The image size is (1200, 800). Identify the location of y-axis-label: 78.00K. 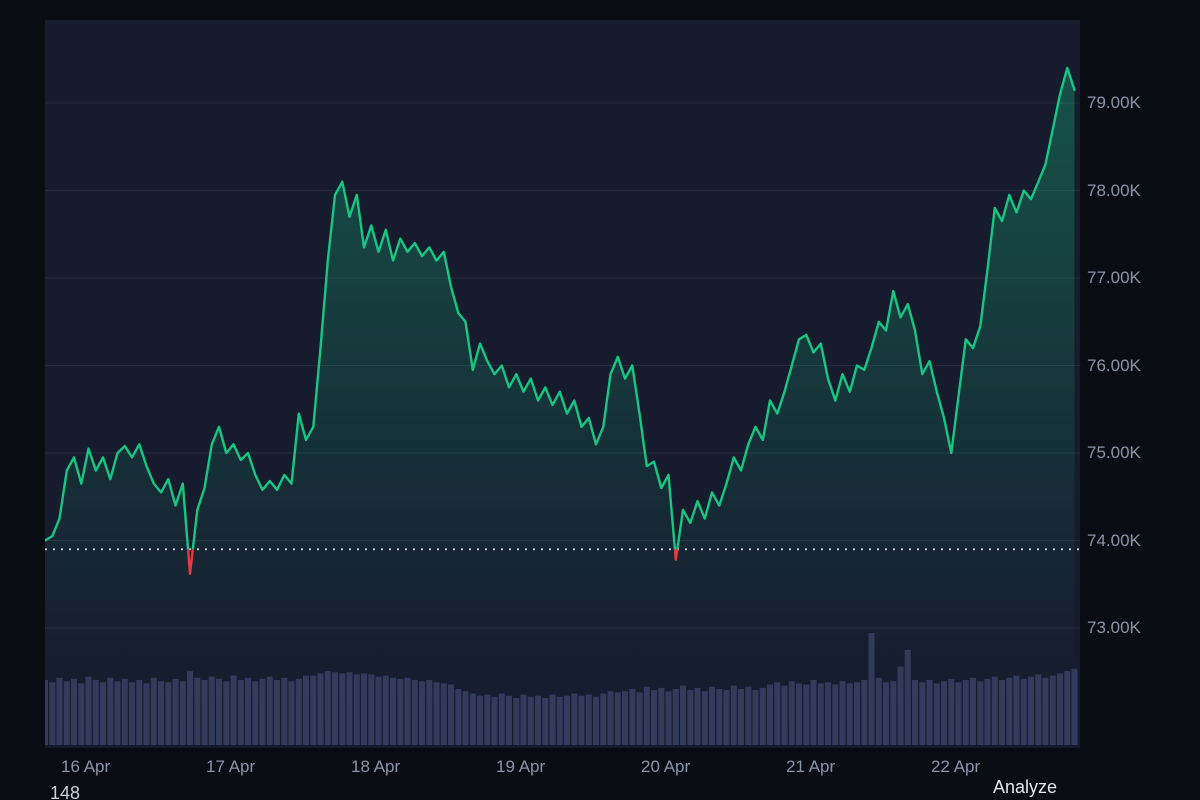
(1114, 190).